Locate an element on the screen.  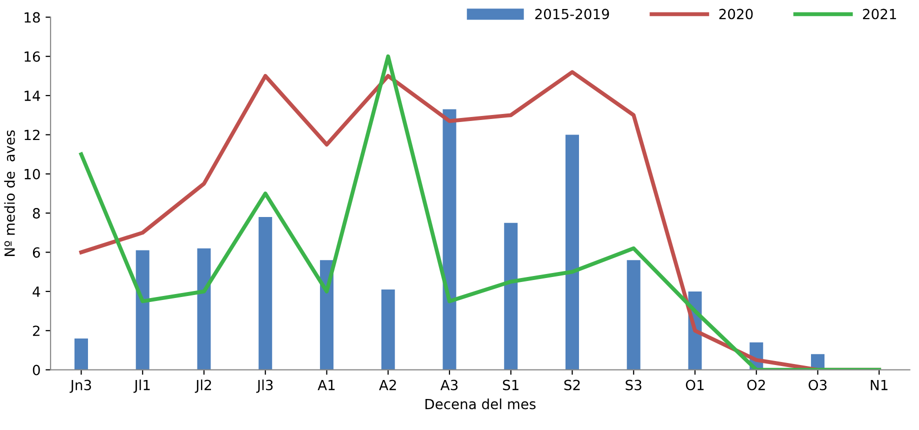
x-tick-label: Jn3 is located at coordinates (80, 386).